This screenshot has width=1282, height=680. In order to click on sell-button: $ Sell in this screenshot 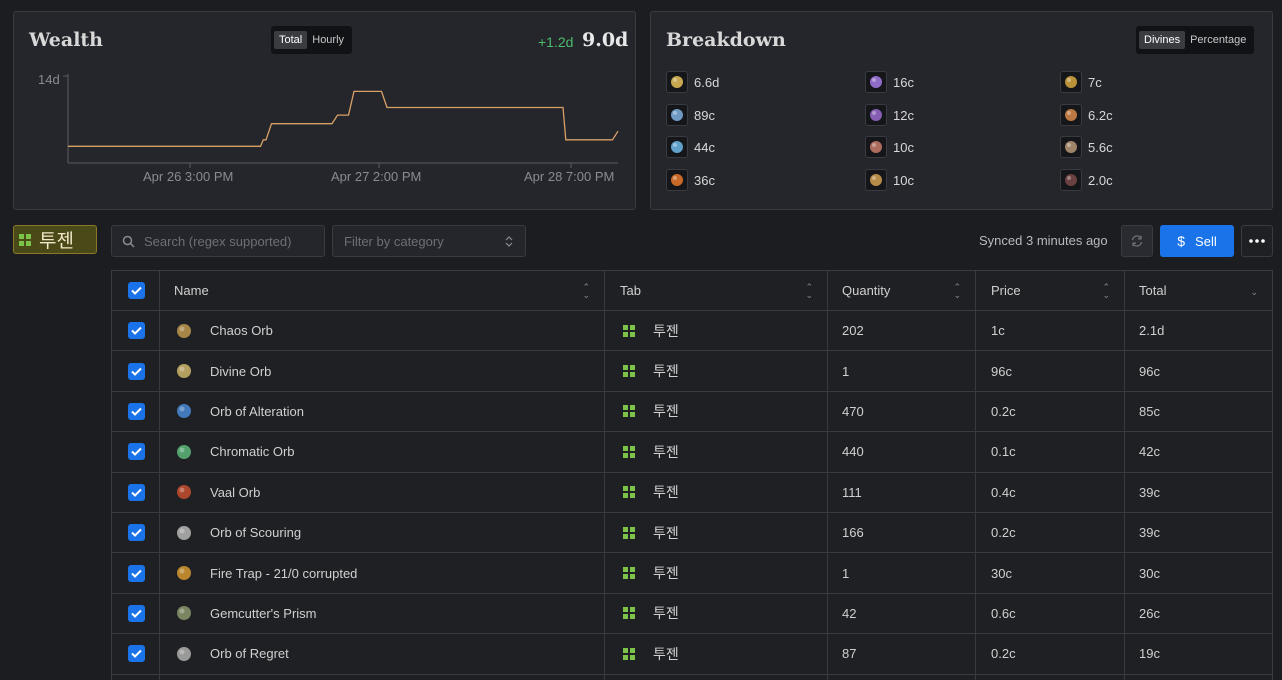, I will do `click(1197, 241)`.